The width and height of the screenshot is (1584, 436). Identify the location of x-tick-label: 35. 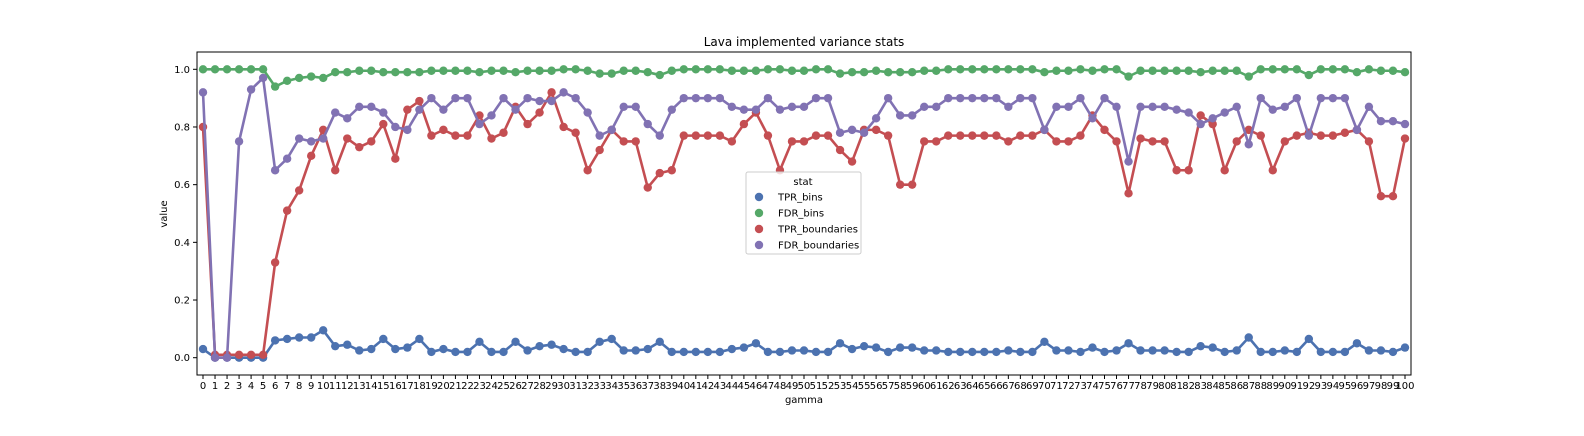
(623, 386).